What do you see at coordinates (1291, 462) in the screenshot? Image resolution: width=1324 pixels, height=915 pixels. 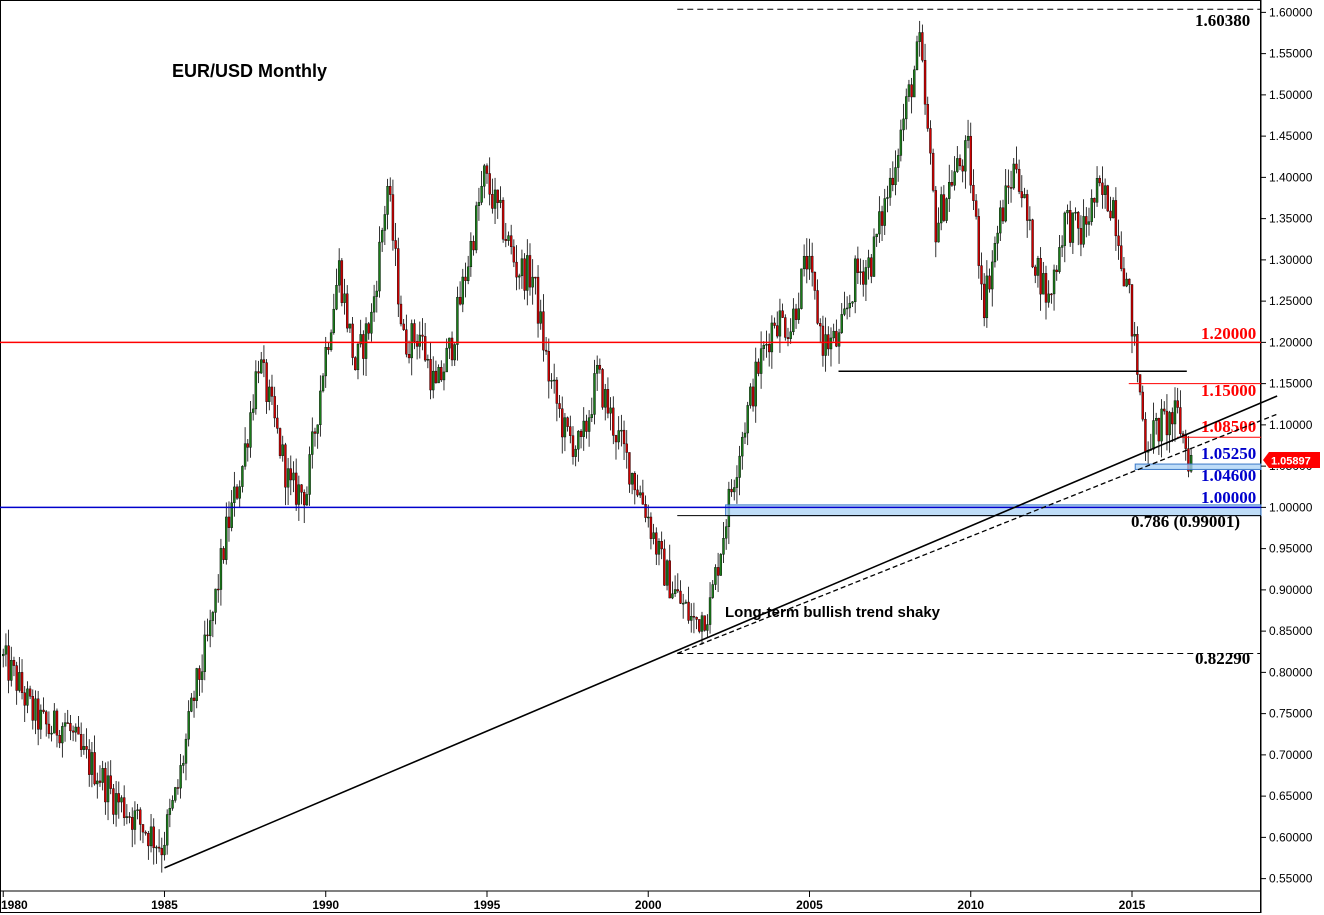 I see `current-price-tag-text: 1.05897` at bounding box center [1291, 462].